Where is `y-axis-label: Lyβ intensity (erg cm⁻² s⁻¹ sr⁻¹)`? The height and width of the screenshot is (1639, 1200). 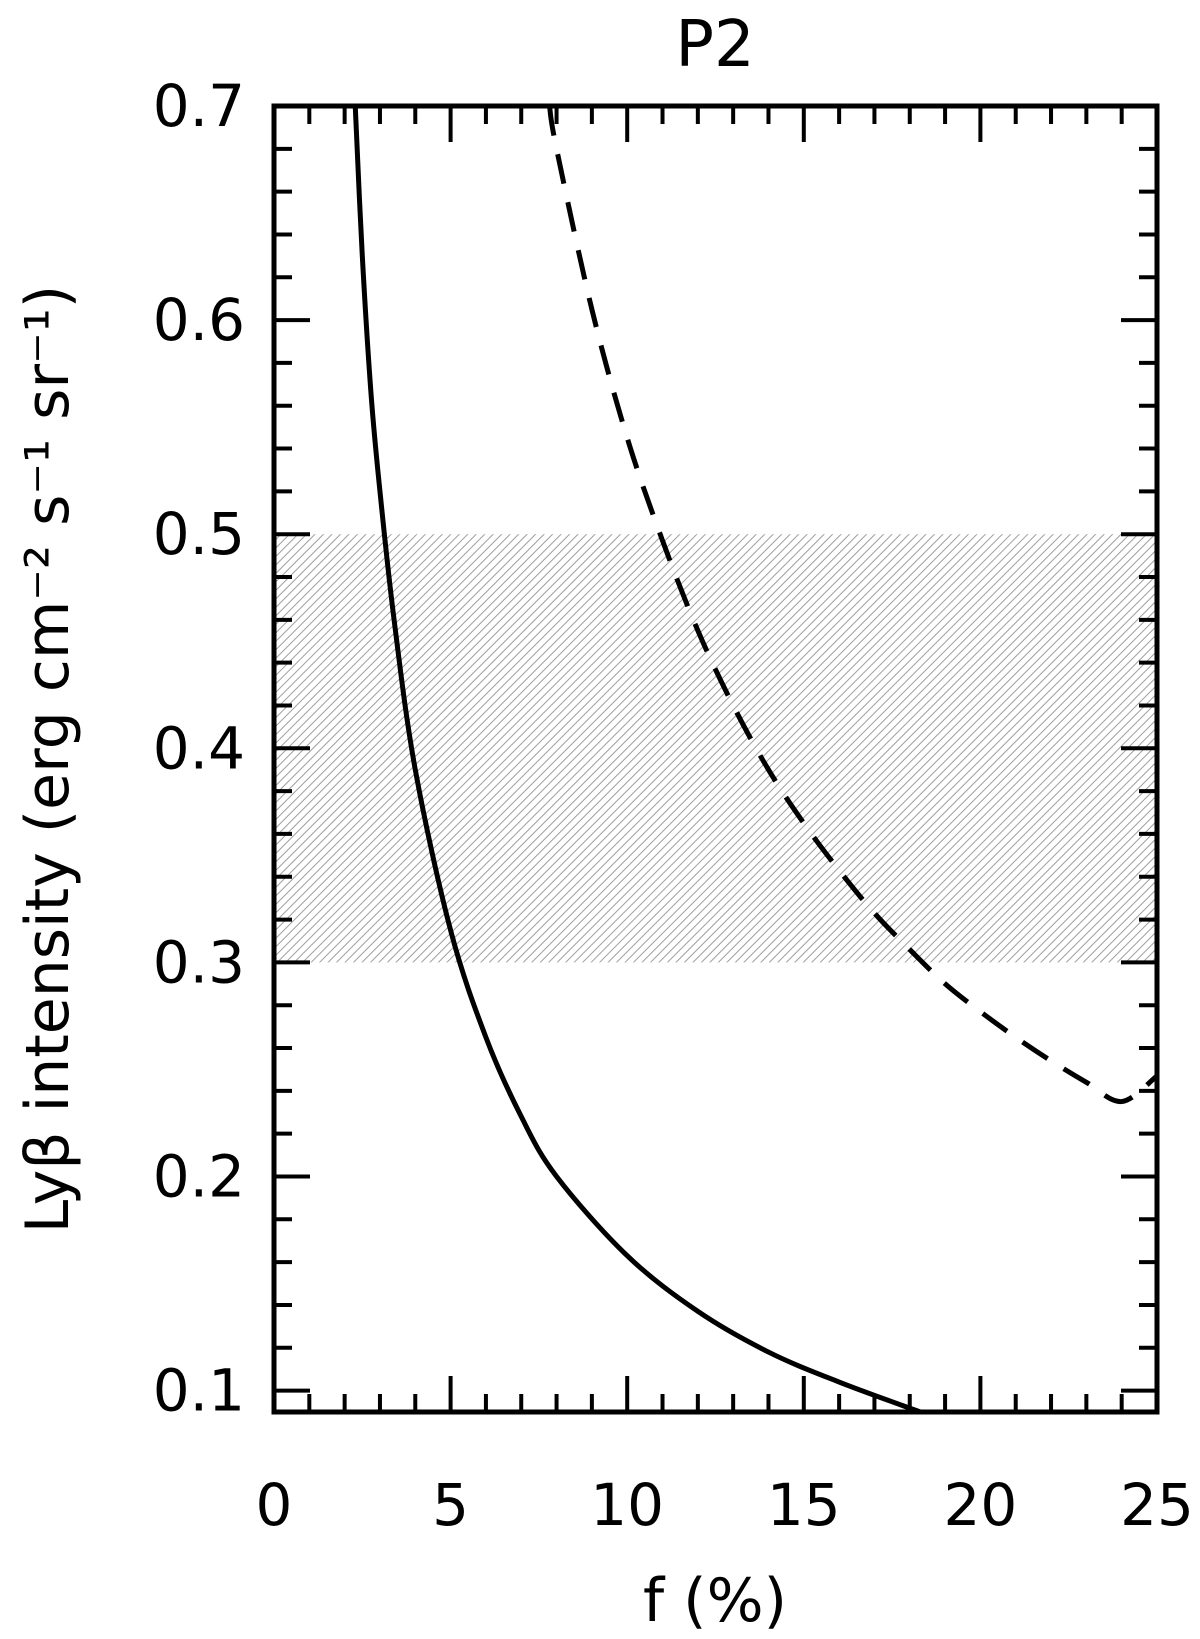
y-axis-label: Lyβ intensity (erg cm⁻² s⁻¹ sr⁻¹) is located at coordinates (48, 759).